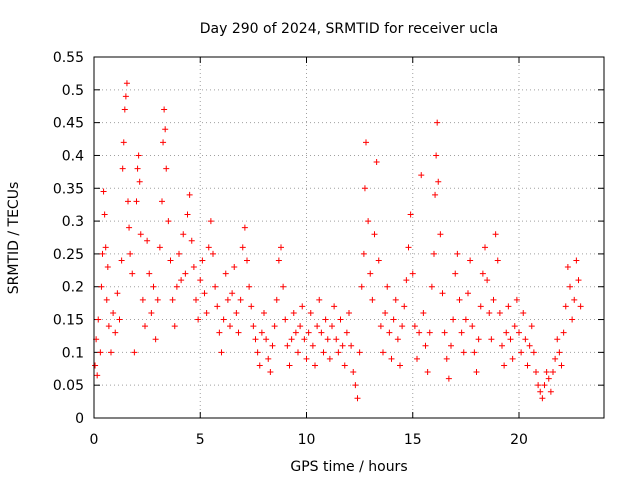 The image size is (640, 480). Describe the element at coordinates (73, 288) in the screenshot. I see `y-tick-label: 0.2` at that location.